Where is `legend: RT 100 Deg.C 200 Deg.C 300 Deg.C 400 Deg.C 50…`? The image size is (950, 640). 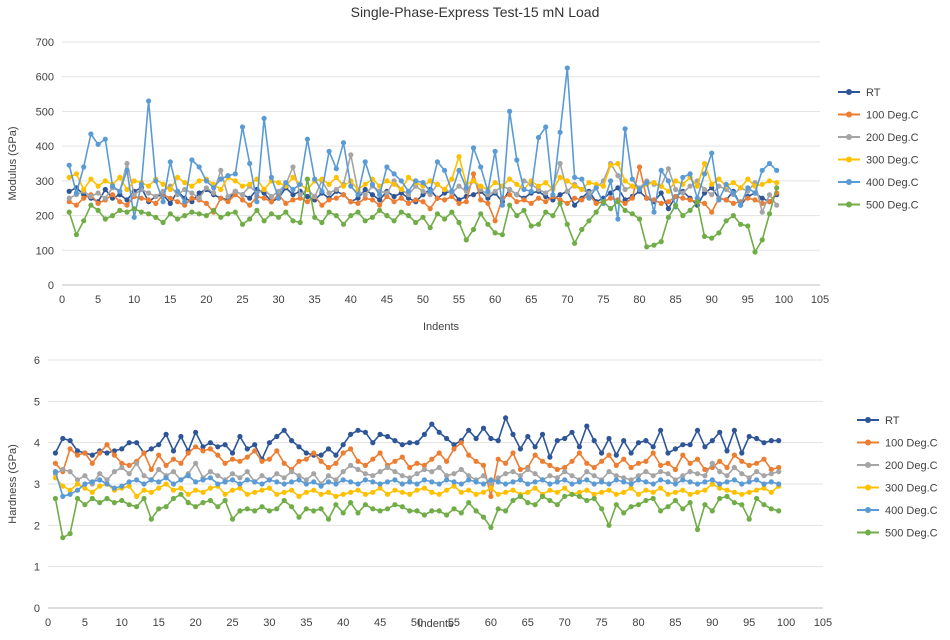
legend: RT 100 Deg.C 200 Deg.C 300 Deg.C 400 Deg.C 50… is located at coordinates (897, 477).